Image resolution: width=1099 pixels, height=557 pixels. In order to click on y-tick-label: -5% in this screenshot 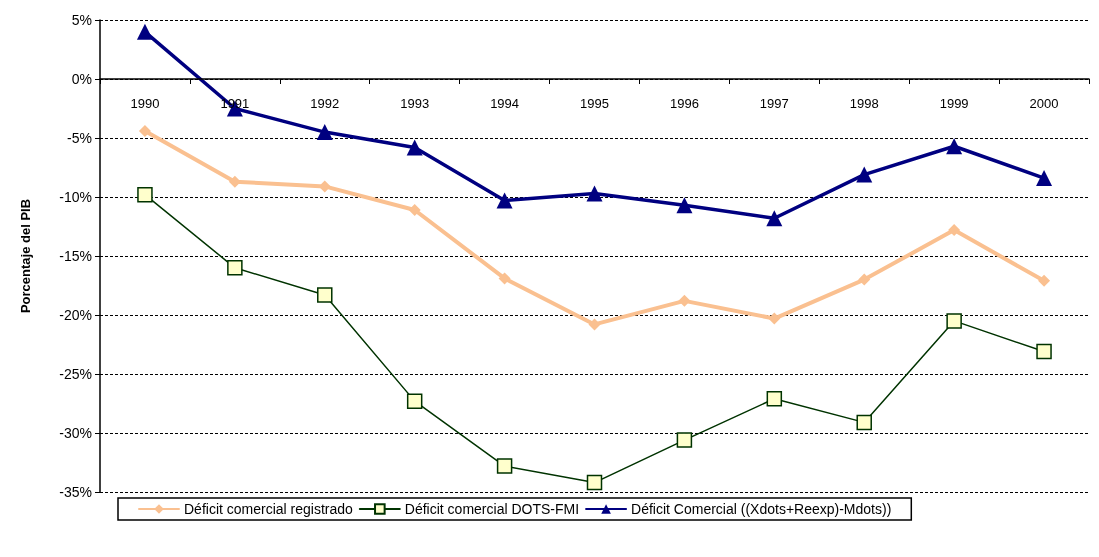, I will do `click(79, 138)`.